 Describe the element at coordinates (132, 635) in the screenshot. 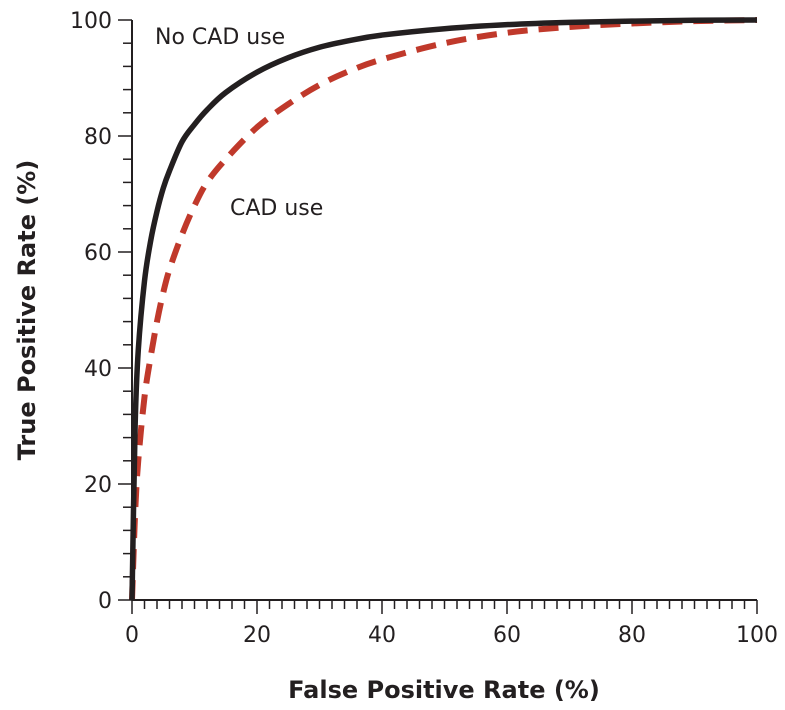

I see `x-tick-label: 0` at that location.